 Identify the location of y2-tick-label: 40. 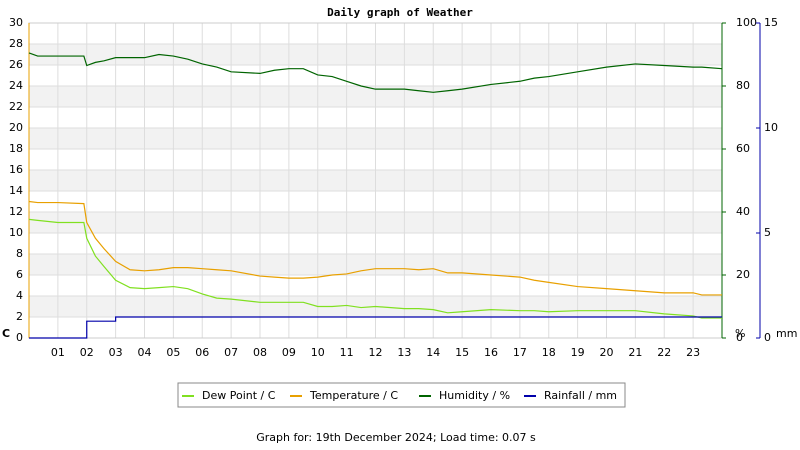
(743, 211).